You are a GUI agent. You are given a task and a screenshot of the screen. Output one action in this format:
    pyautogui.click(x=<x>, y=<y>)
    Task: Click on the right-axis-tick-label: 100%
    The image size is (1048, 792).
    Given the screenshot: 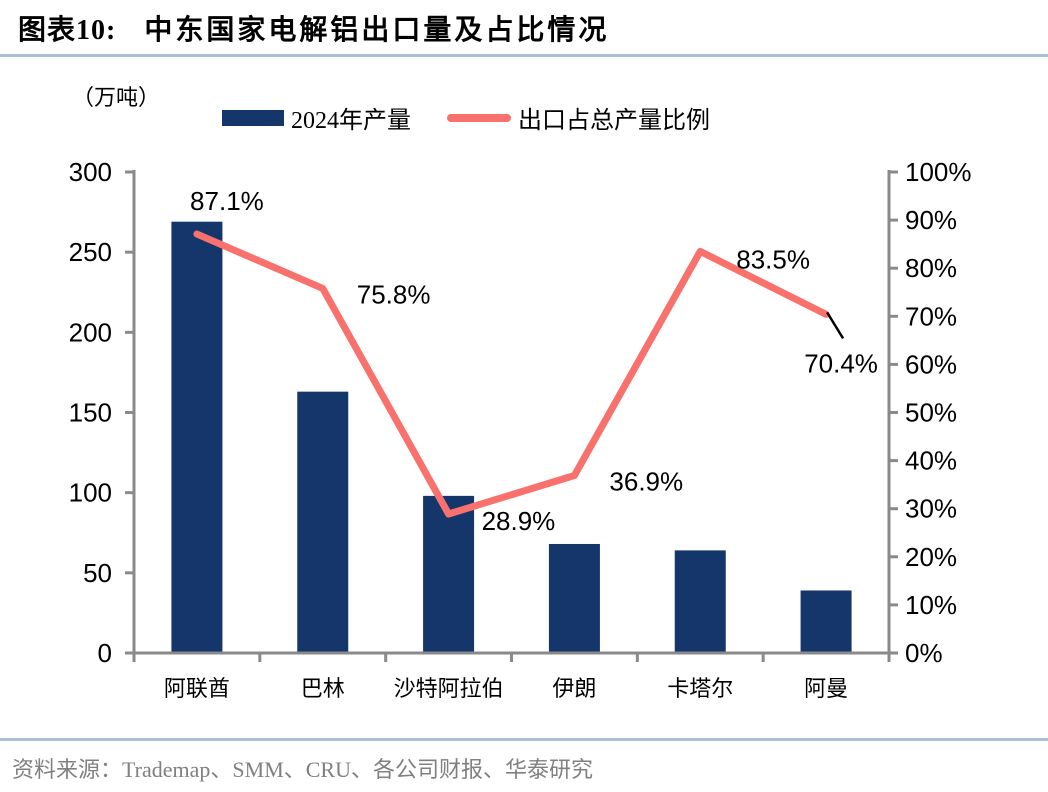 What is the action you would take?
    pyautogui.click(x=938, y=172)
    